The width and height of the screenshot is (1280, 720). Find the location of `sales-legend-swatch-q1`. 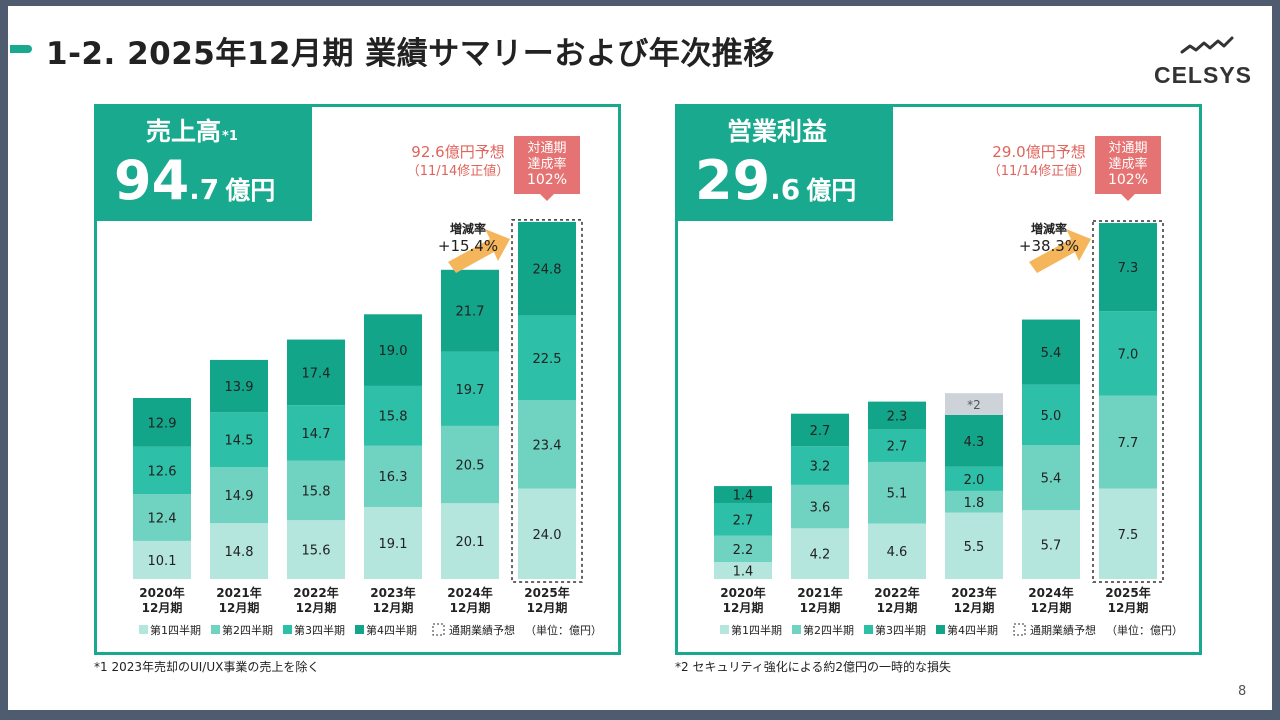

sales-legend-swatch-q1 is located at coordinates (143, 629).